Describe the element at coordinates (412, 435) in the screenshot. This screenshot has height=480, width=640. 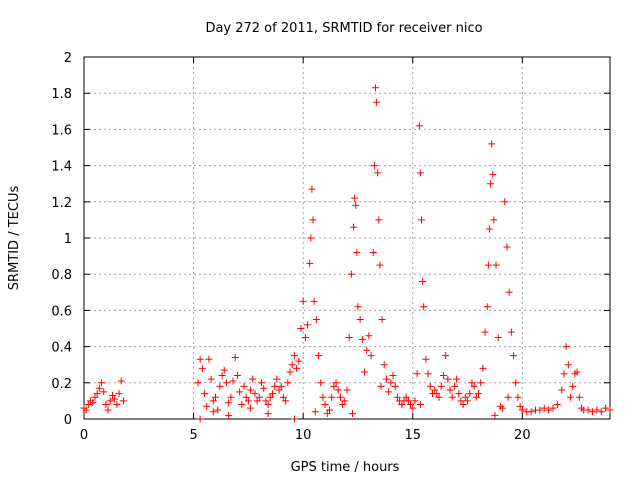
I see `x-tick-label: 15` at that location.